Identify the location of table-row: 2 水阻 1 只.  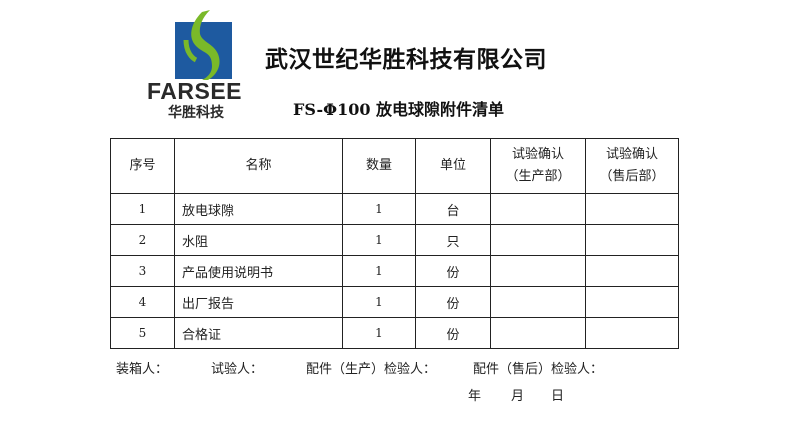
(394, 240).